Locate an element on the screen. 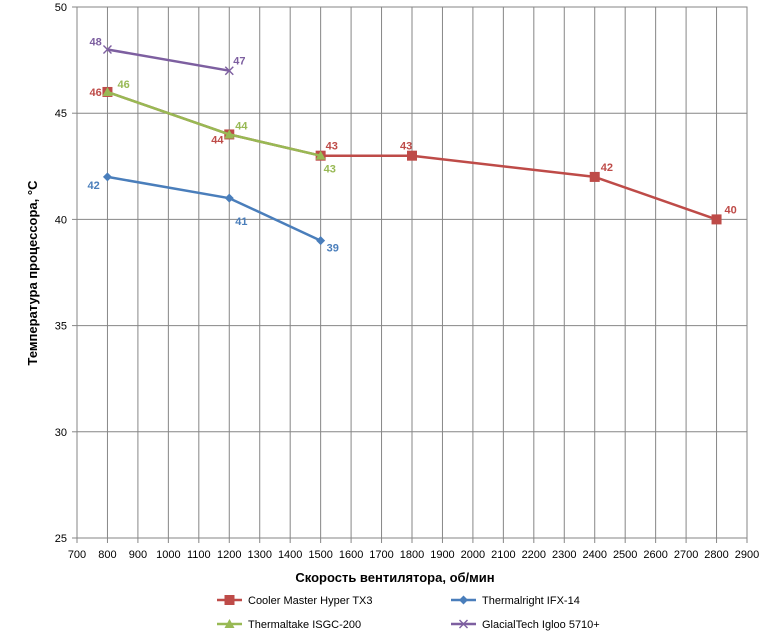 The height and width of the screenshot is (641, 782). x-tick-label: 1700 is located at coordinates (381, 555).